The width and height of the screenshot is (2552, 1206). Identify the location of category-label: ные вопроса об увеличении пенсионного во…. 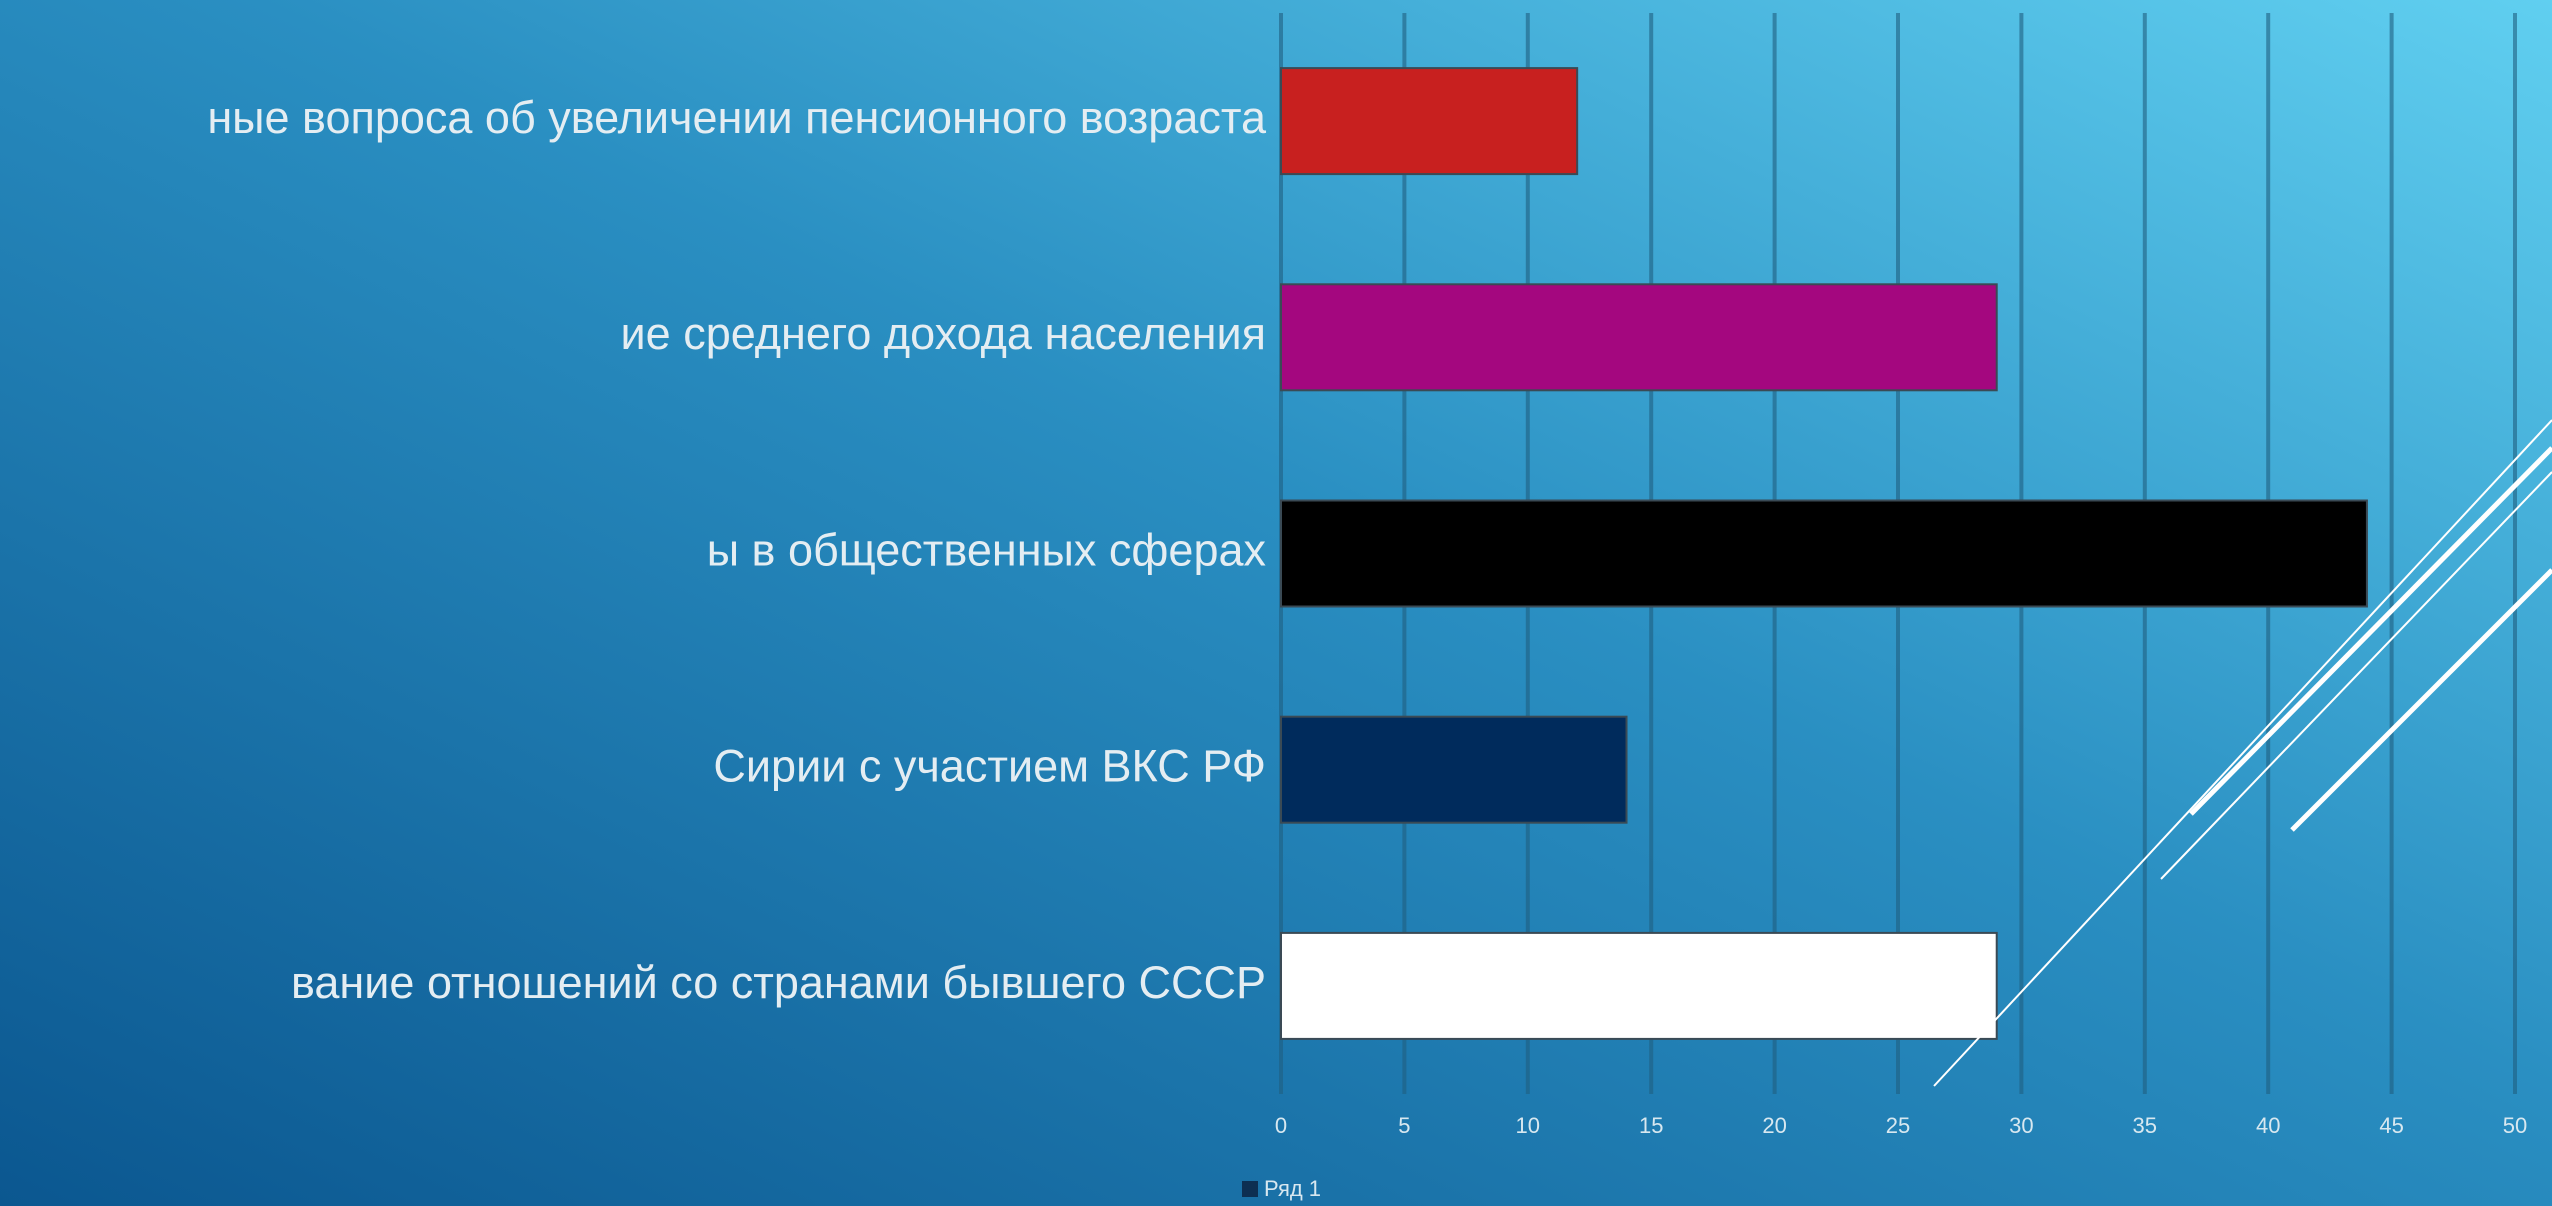
(737, 117).